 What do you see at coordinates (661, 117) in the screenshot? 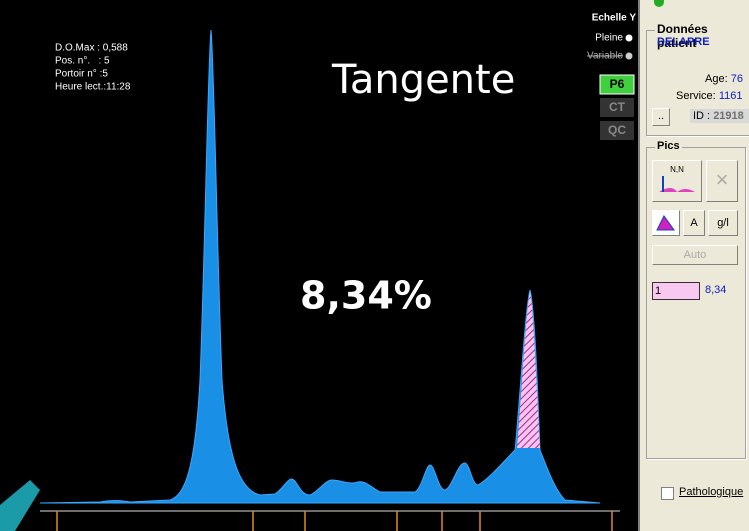
I see `browse-button: ..` at bounding box center [661, 117].